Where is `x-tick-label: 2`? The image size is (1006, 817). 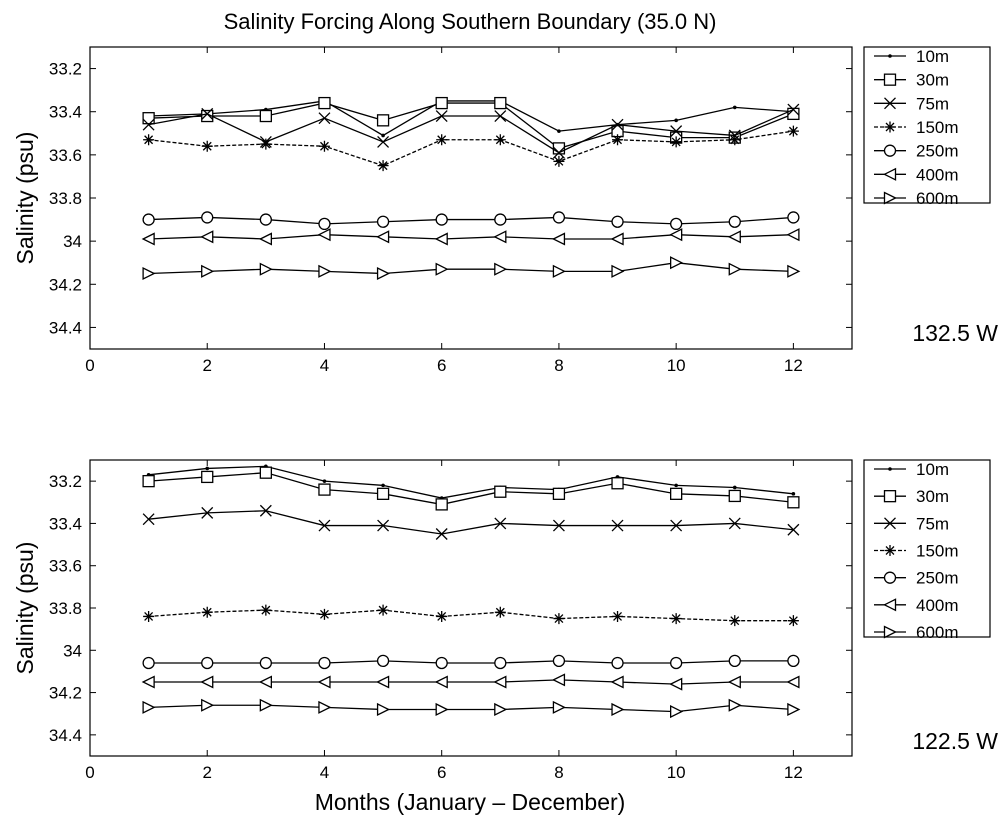 x-tick-label: 2 is located at coordinates (206, 365).